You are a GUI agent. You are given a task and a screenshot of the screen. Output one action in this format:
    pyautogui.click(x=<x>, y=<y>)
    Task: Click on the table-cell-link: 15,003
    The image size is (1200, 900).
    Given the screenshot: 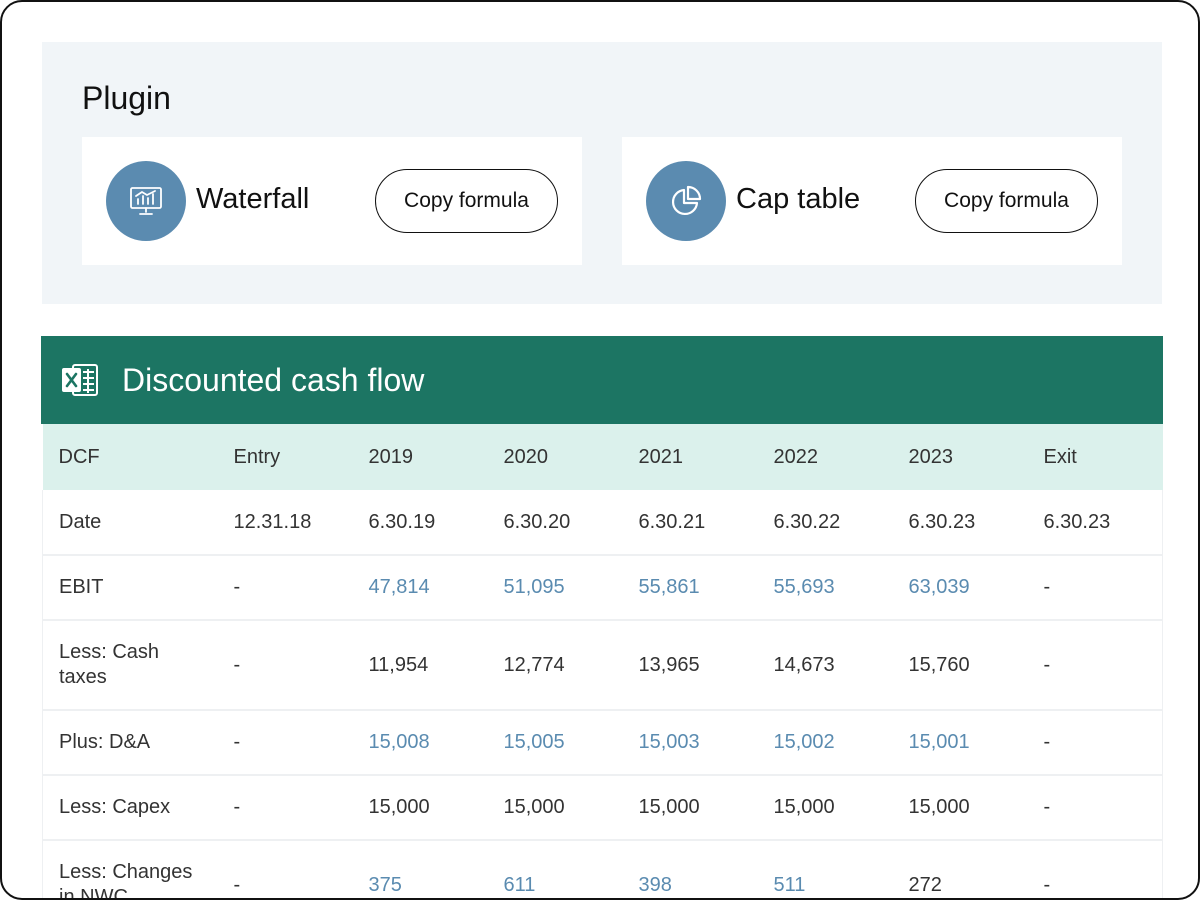 What is the action you would take?
    pyautogui.click(x=669, y=742)
    